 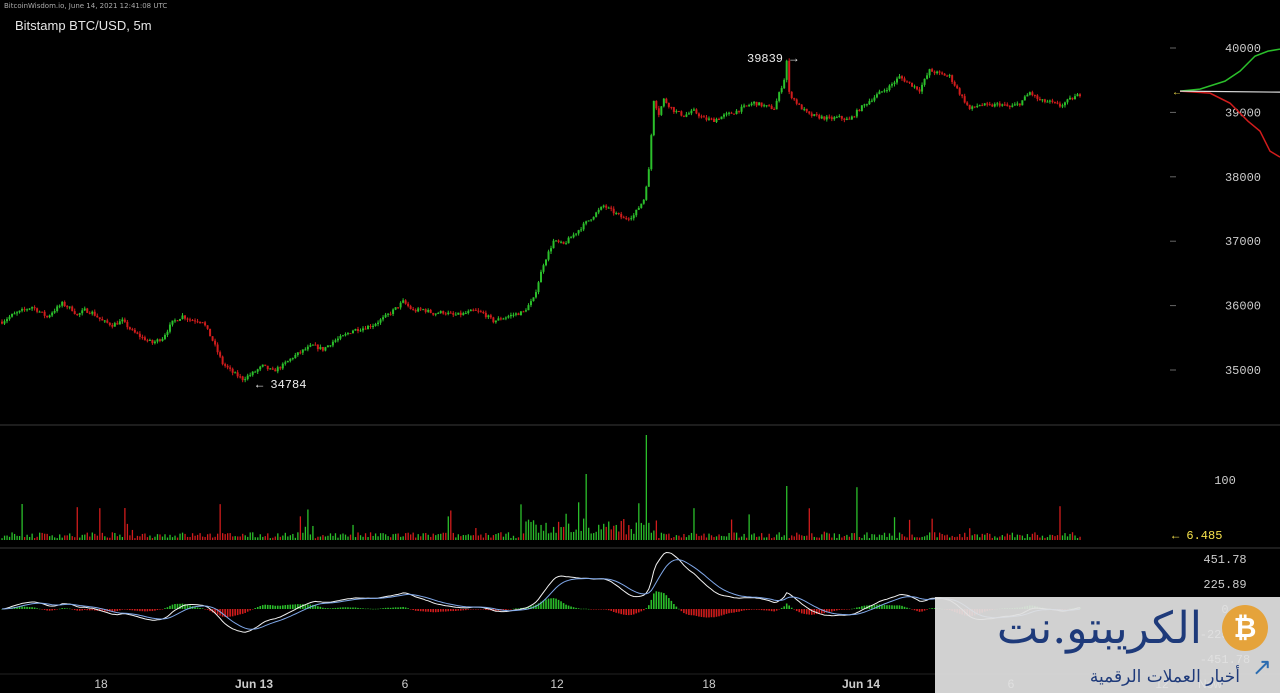 What do you see at coordinates (541, 487) in the screenshot?
I see `volume-pane` at bounding box center [541, 487].